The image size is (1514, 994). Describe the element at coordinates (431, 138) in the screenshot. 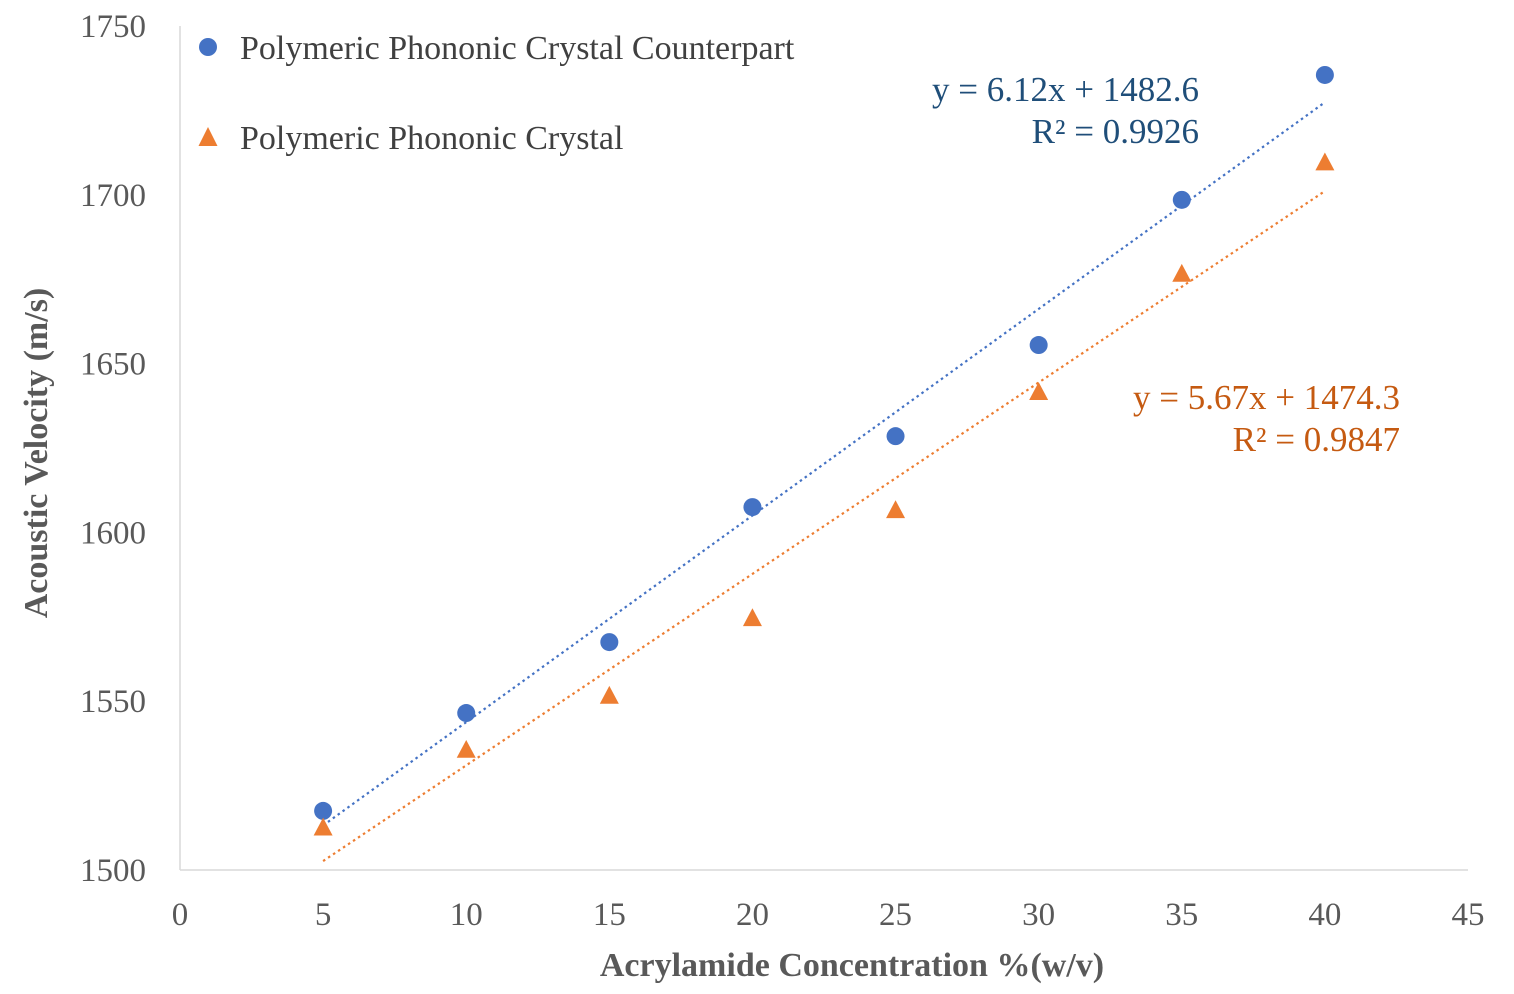

I see `legend-label: Polymeric Phononic Crystal` at that location.